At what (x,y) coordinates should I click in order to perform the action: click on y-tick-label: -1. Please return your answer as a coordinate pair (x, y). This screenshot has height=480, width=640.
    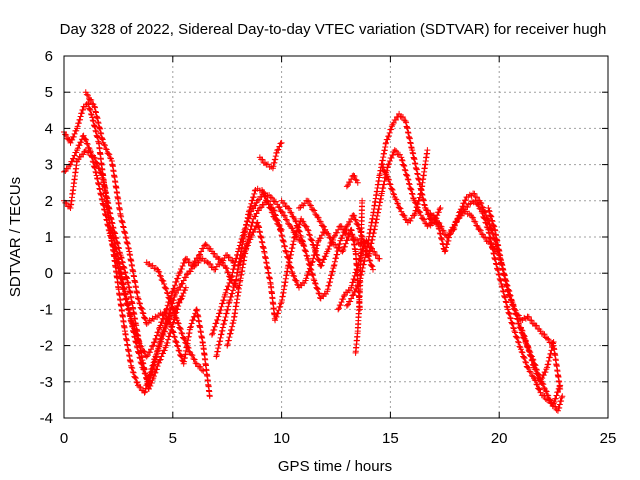
    Looking at the image, I should click on (46, 309).